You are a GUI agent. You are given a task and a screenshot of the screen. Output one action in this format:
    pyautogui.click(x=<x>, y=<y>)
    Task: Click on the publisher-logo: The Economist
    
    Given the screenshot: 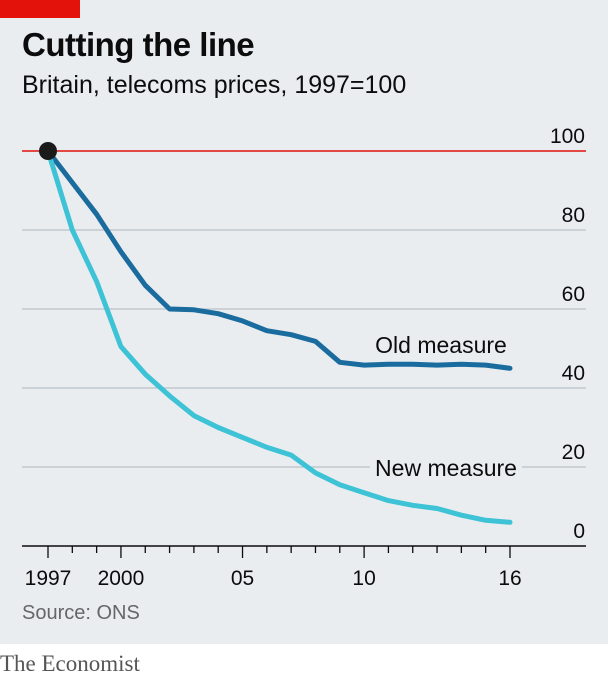 What is the action you would take?
    pyautogui.click(x=70, y=663)
    